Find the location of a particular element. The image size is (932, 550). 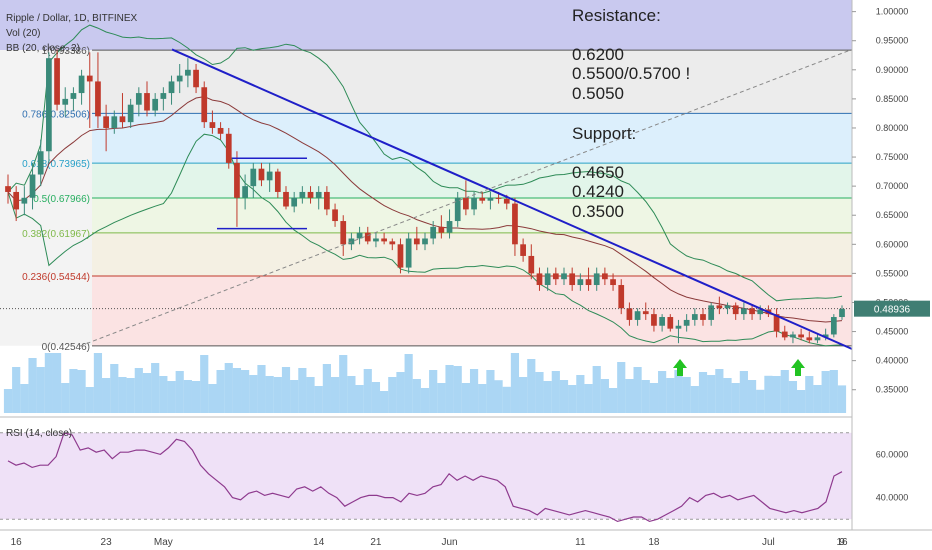

volume-indicator-label: Vol (20) is located at coordinates (23, 33).